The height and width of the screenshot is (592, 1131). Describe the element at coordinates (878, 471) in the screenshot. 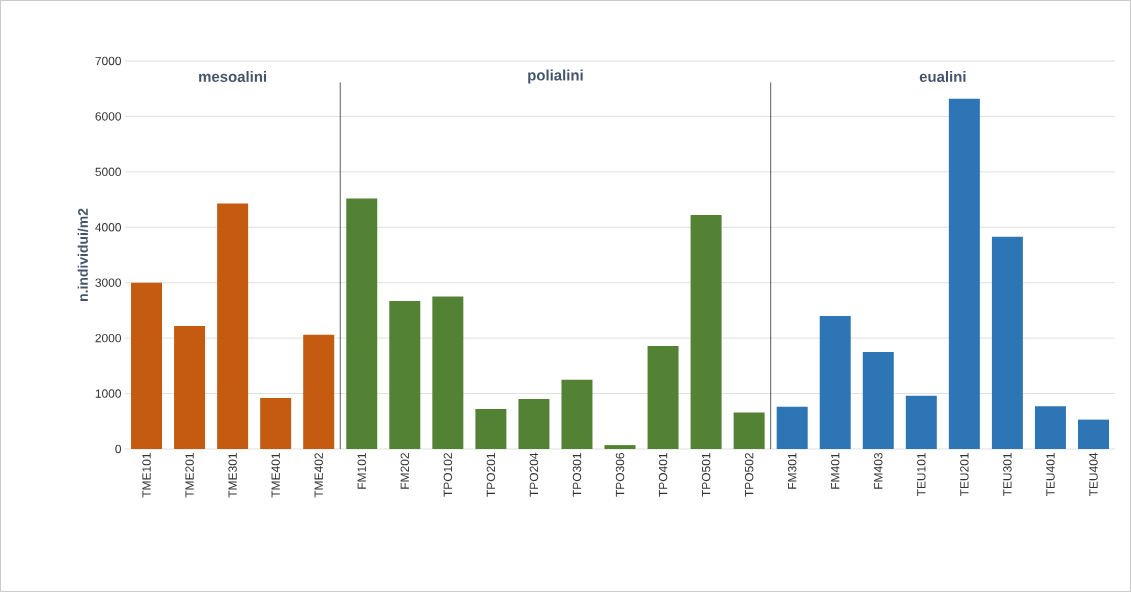

I see `x-tick-label: FM403` at that location.